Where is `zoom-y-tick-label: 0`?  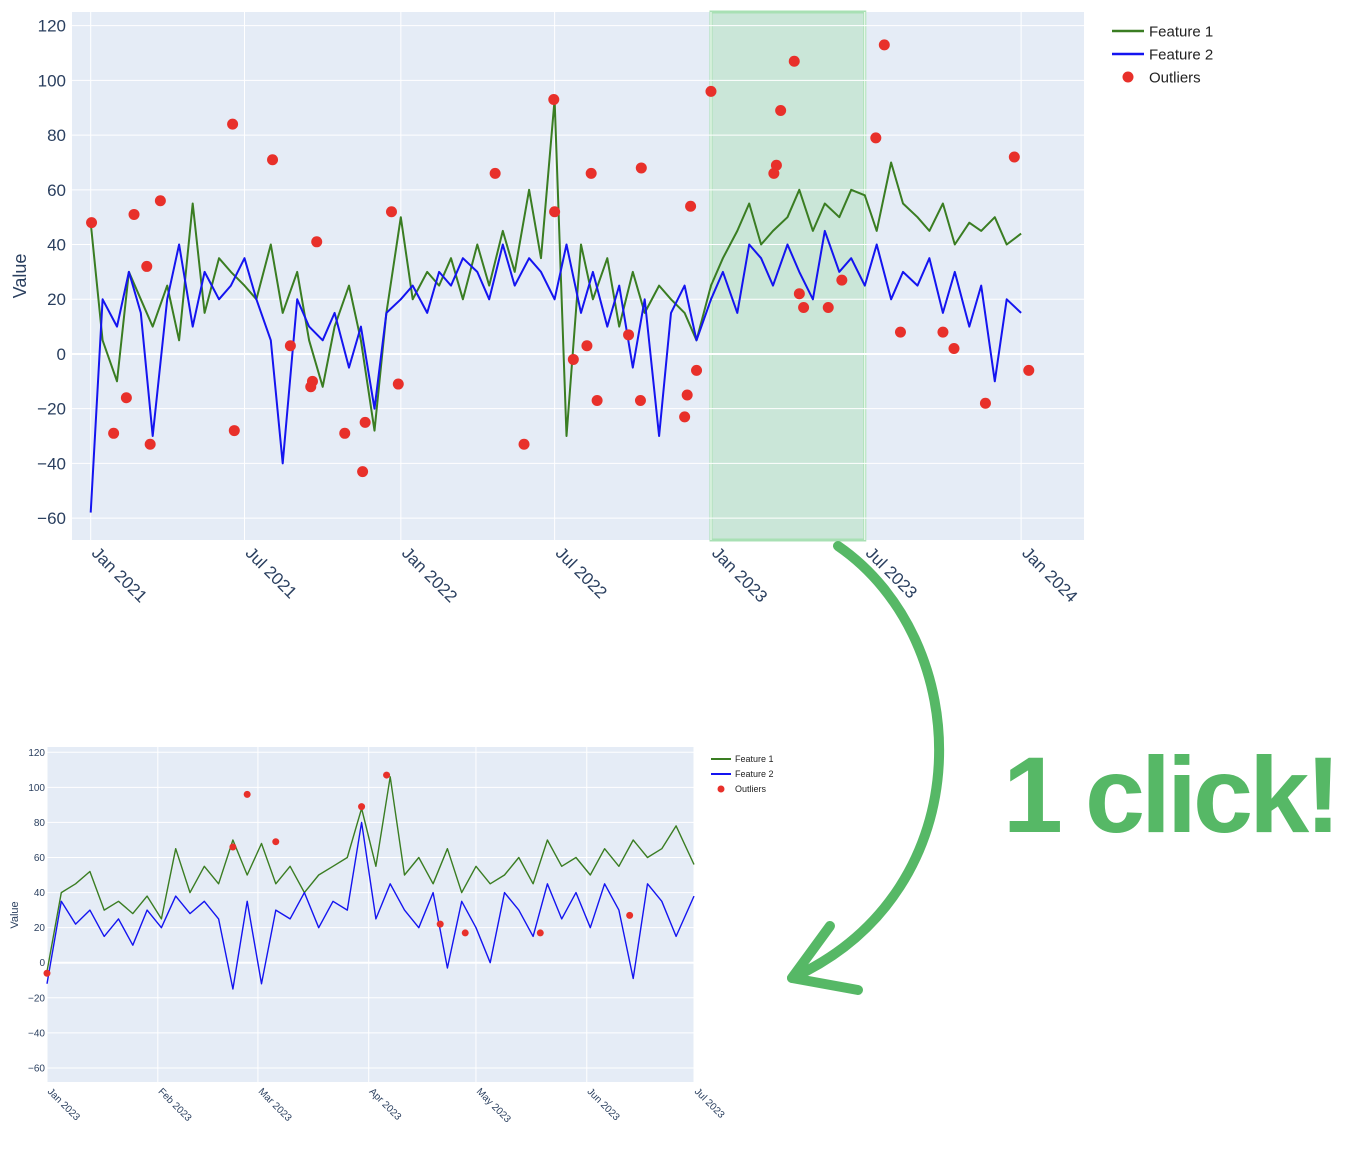
zoom-y-tick-label: 0 is located at coordinates (42, 963).